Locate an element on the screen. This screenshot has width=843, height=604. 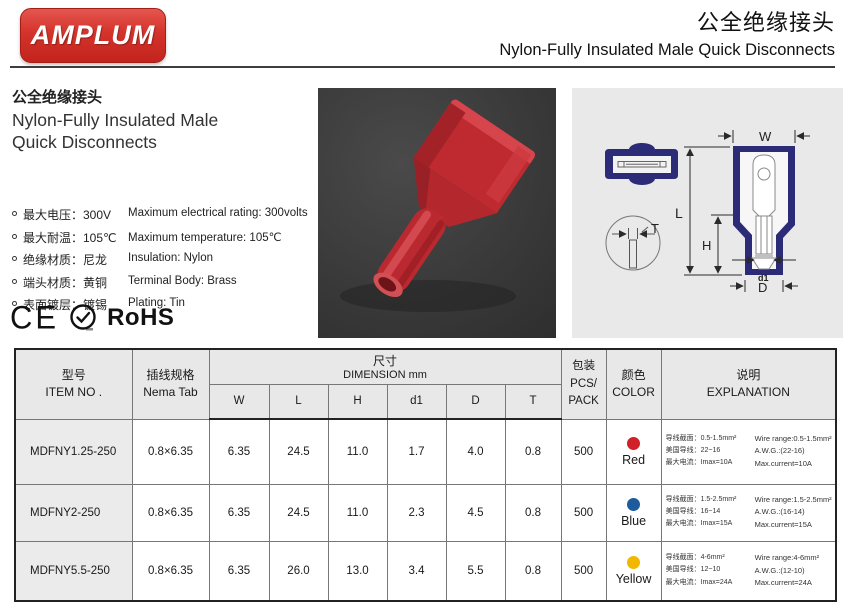
col-header-pack: 包装 PCS/ PACK is located at coordinates (583, 384).